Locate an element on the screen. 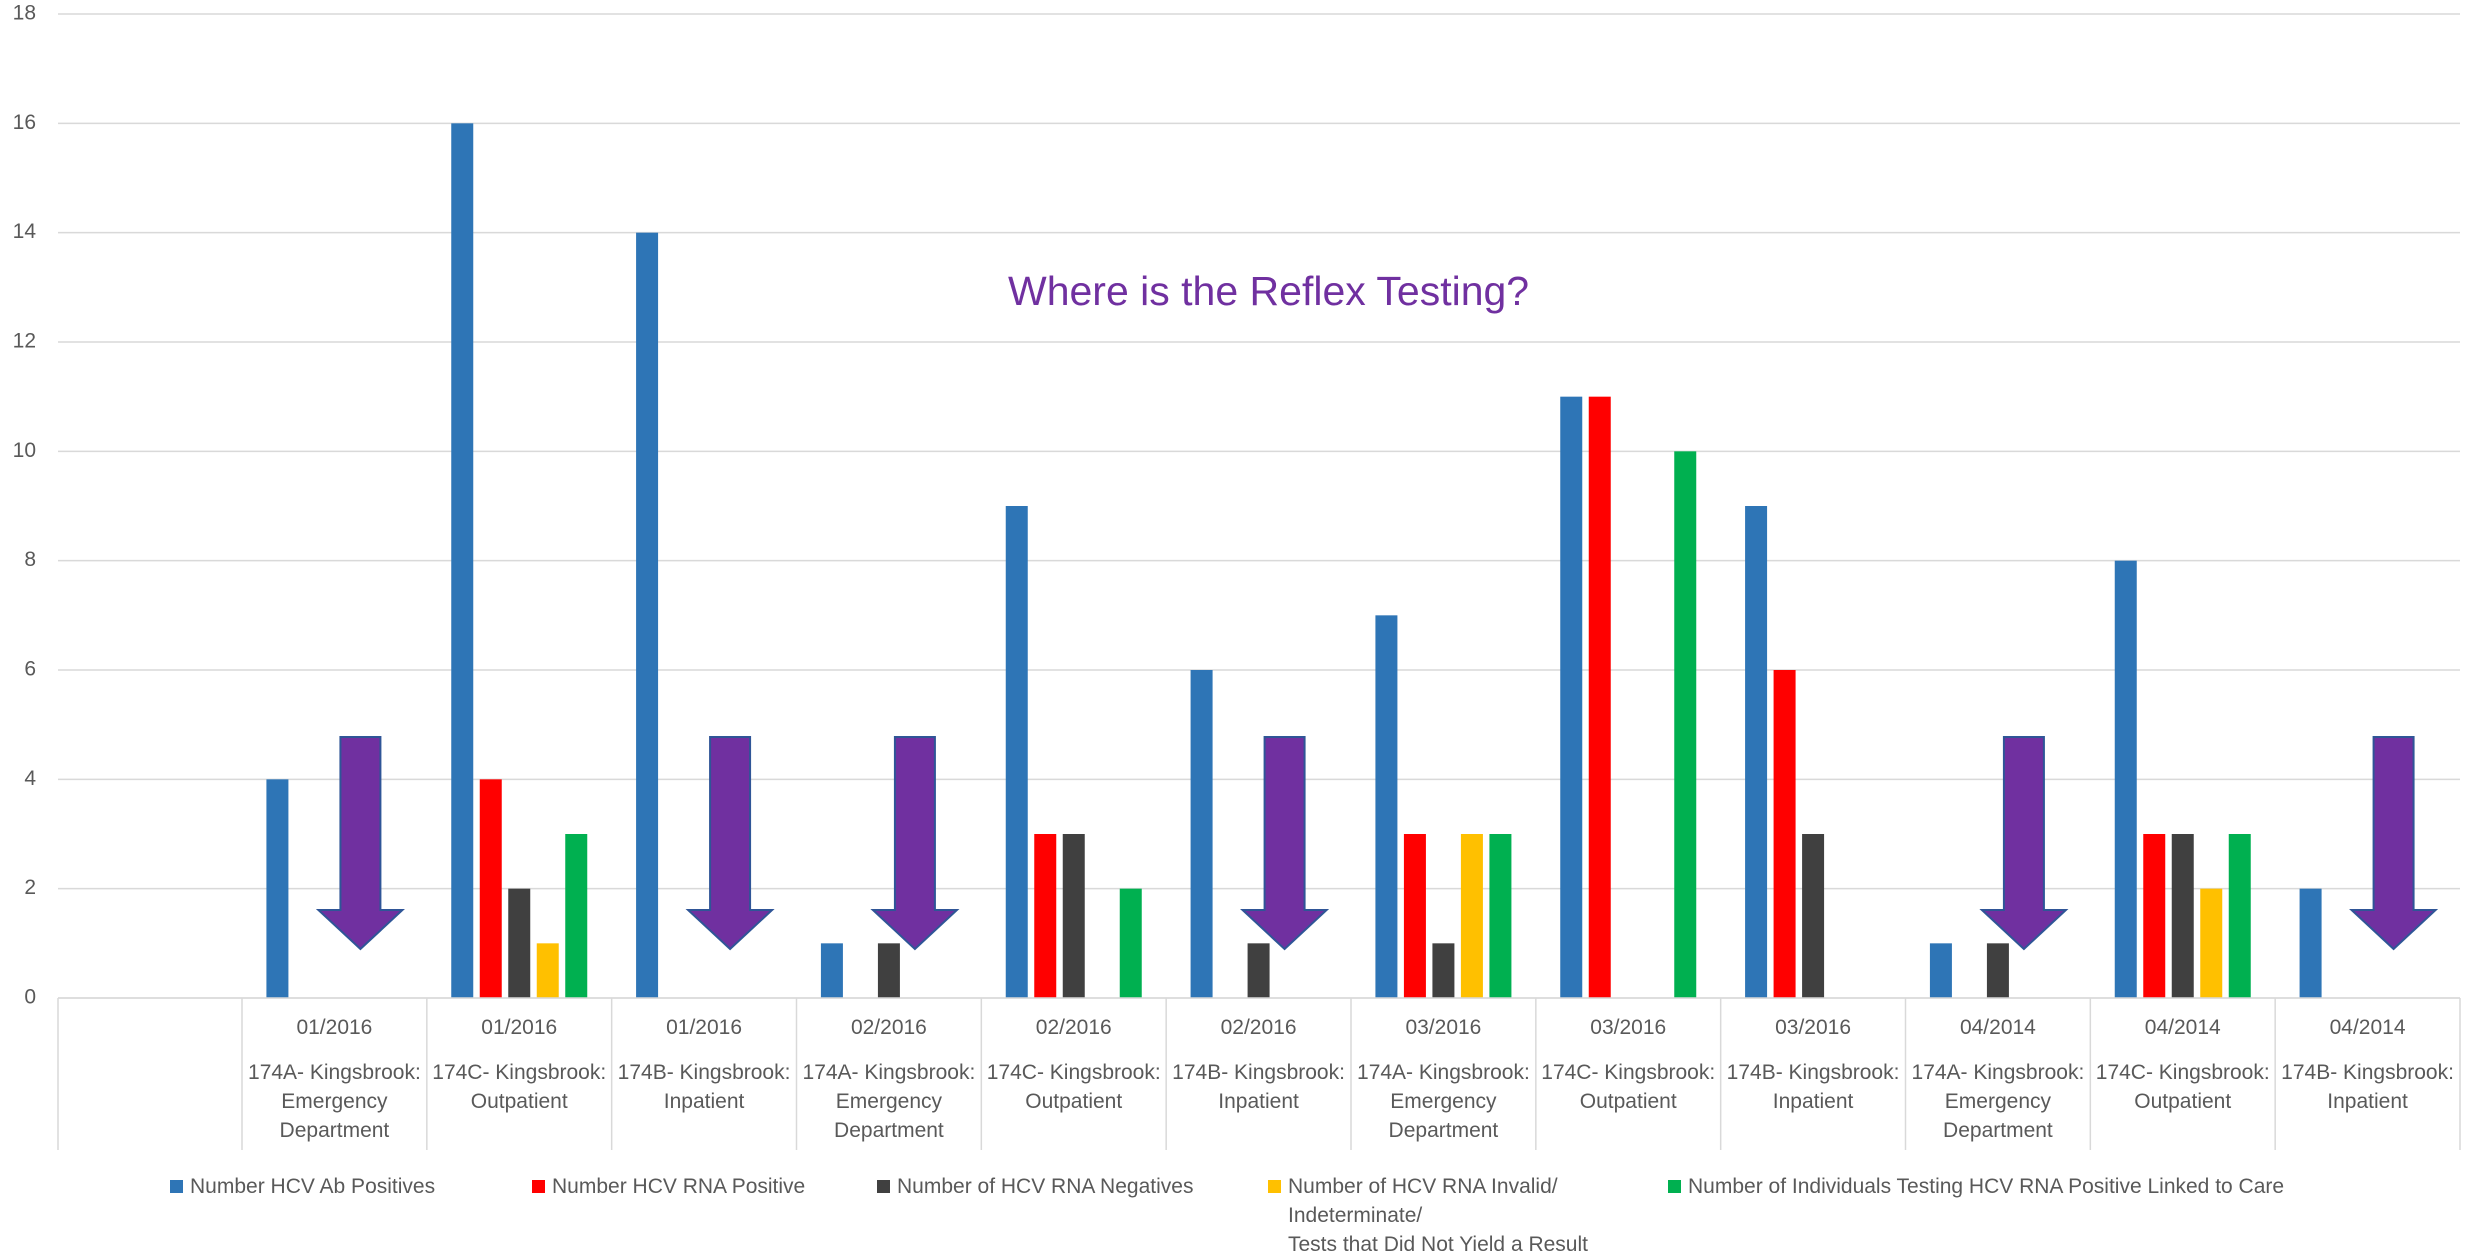 The width and height of the screenshot is (2468, 1252). legend-label: Number HCV RNA Positive is located at coordinates (679, 1186).